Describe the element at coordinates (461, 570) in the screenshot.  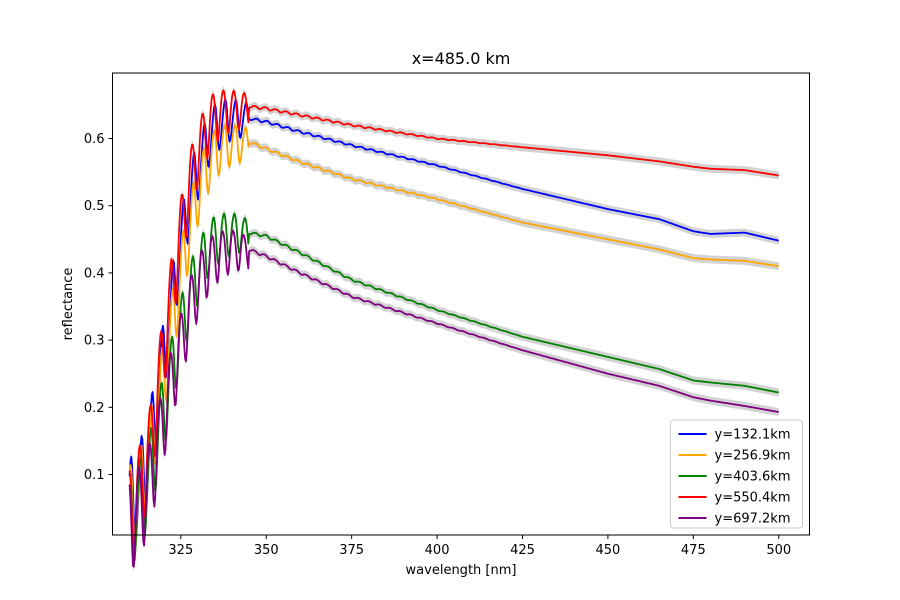
I see `x-axis-label: wavelength [nm]` at that location.